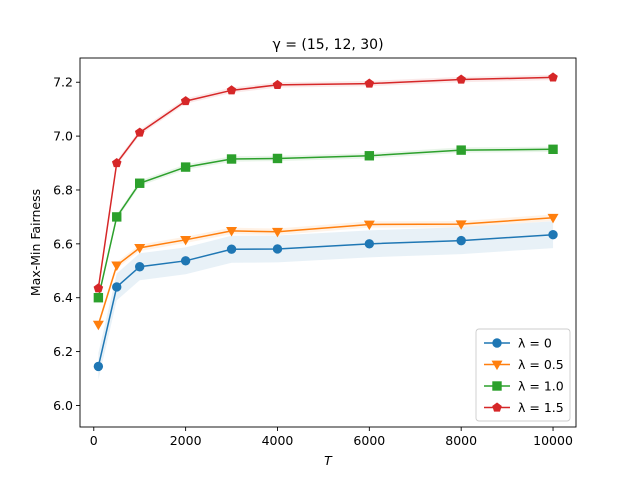 The width and height of the screenshot is (640, 480). I want to click on x-tick-label: 4000, so click(278, 440).